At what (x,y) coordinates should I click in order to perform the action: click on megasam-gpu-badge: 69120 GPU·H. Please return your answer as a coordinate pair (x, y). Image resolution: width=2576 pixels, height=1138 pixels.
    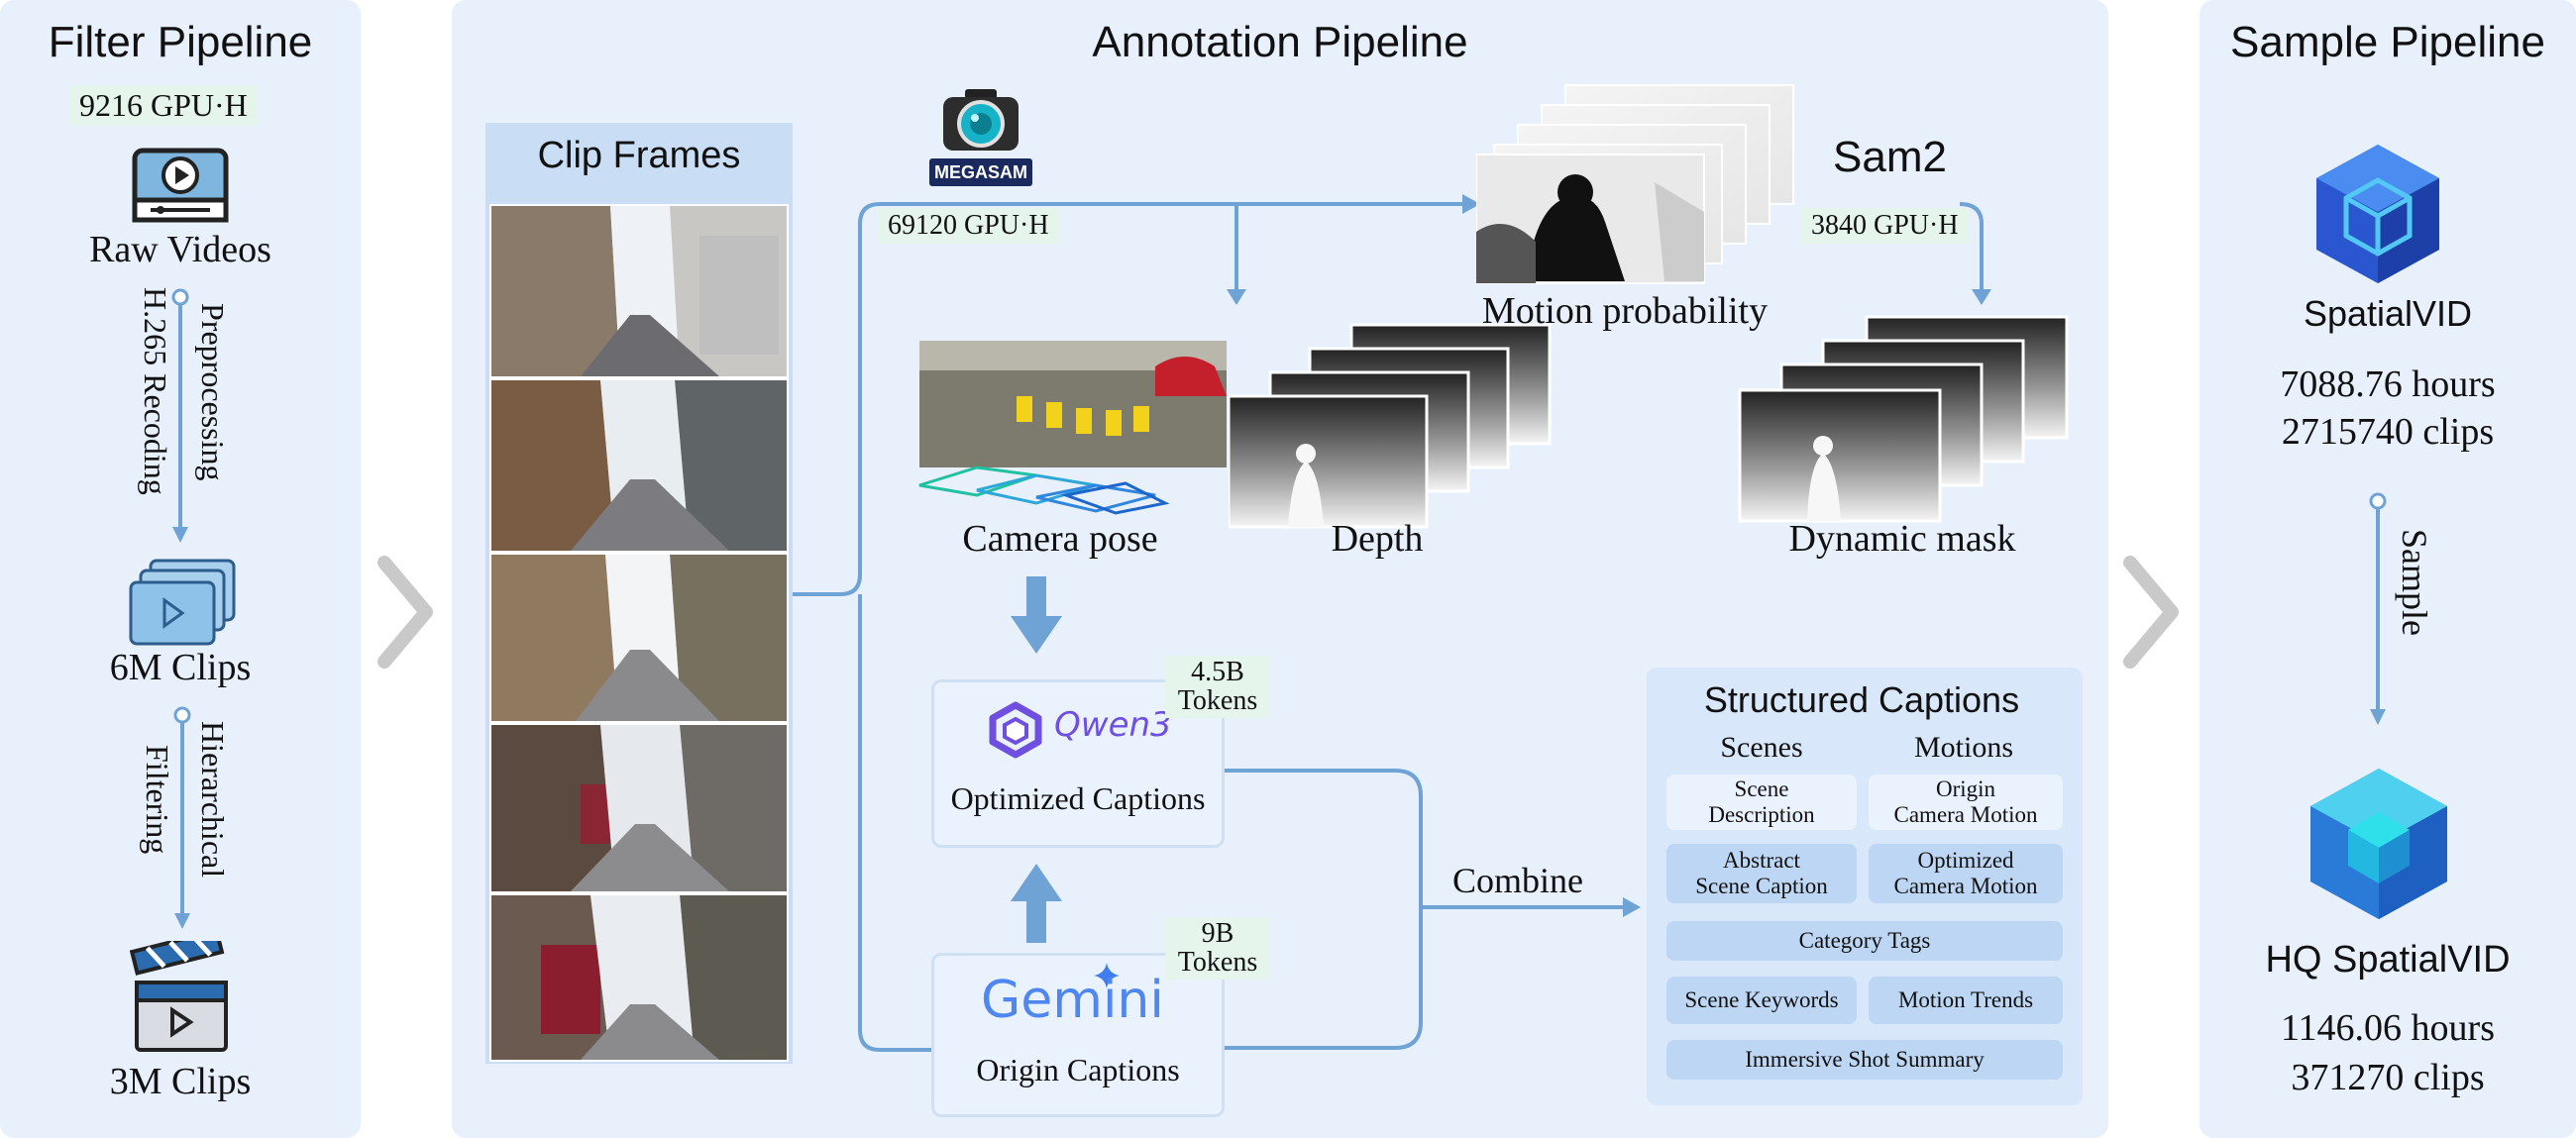
    Looking at the image, I should click on (968, 226).